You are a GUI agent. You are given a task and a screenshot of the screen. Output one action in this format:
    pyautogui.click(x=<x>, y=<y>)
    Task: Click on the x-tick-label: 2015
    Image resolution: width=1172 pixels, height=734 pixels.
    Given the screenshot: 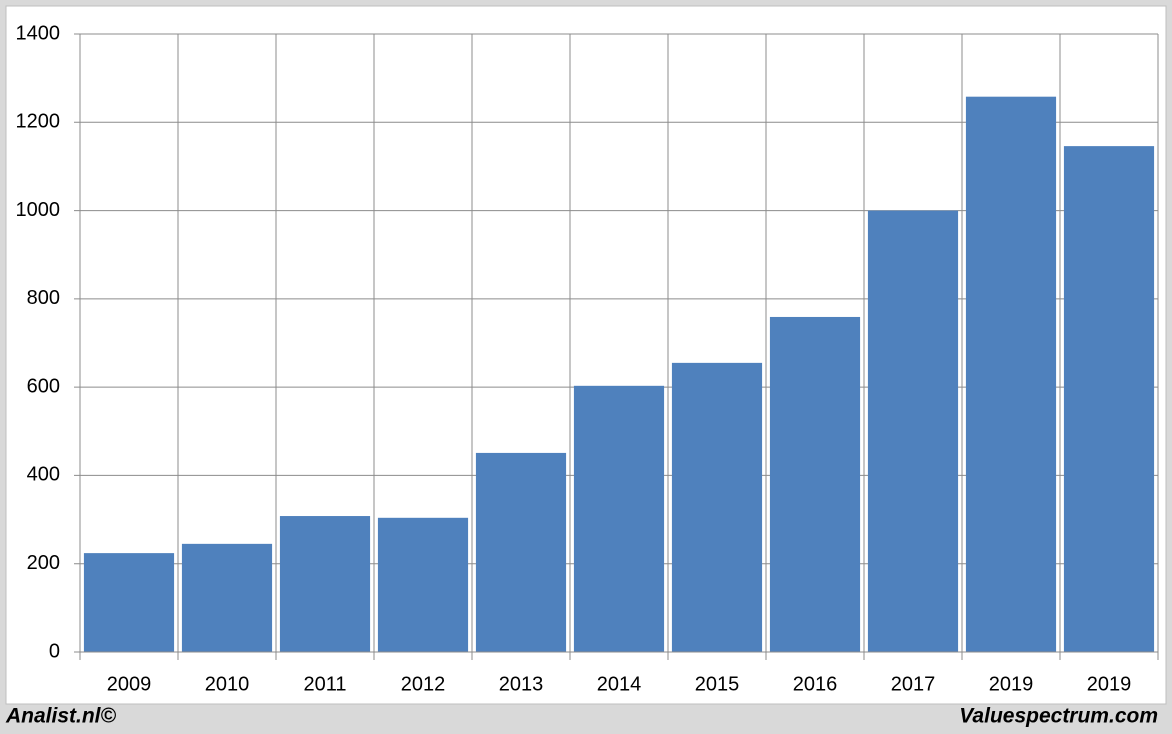 What is the action you would take?
    pyautogui.click(x=717, y=684)
    